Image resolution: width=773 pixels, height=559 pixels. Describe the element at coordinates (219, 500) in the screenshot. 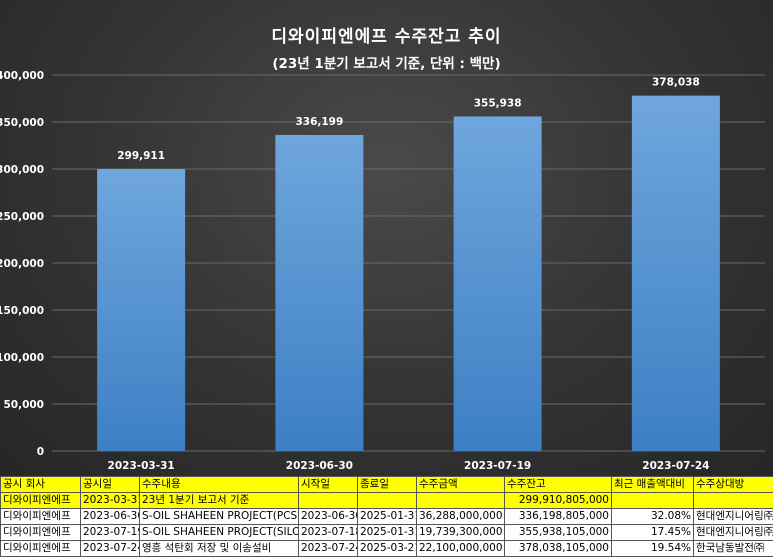

I see `table-cell: 23년 1분기 보고서 기준` at that location.